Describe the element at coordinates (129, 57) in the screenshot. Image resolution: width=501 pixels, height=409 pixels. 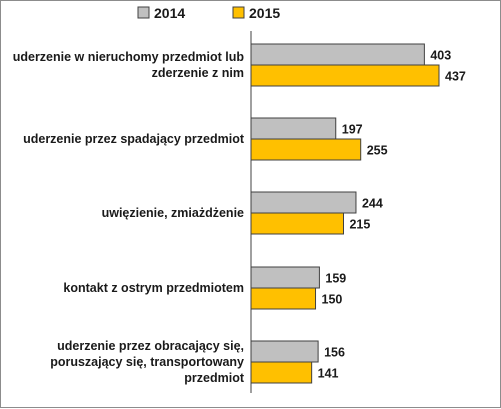
I see `category-label-0-0: uderzenie w nieruchomy przedmiot lub` at that location.